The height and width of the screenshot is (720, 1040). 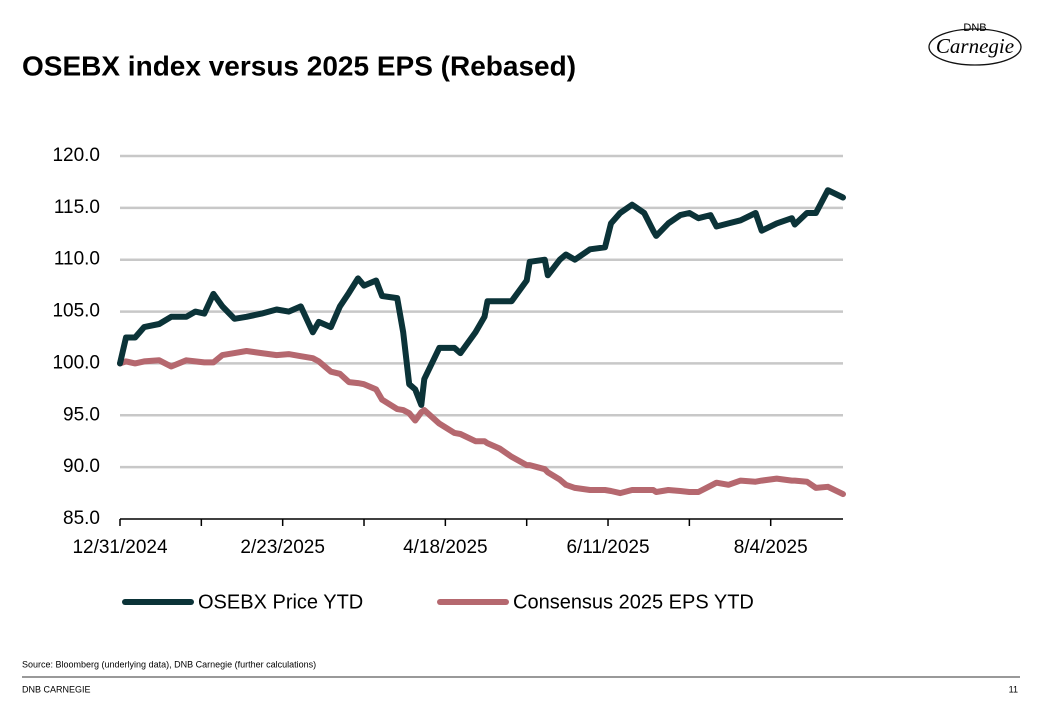 I want to click on x-tick-label: 12/31/2024, so click(x=120, y=547).